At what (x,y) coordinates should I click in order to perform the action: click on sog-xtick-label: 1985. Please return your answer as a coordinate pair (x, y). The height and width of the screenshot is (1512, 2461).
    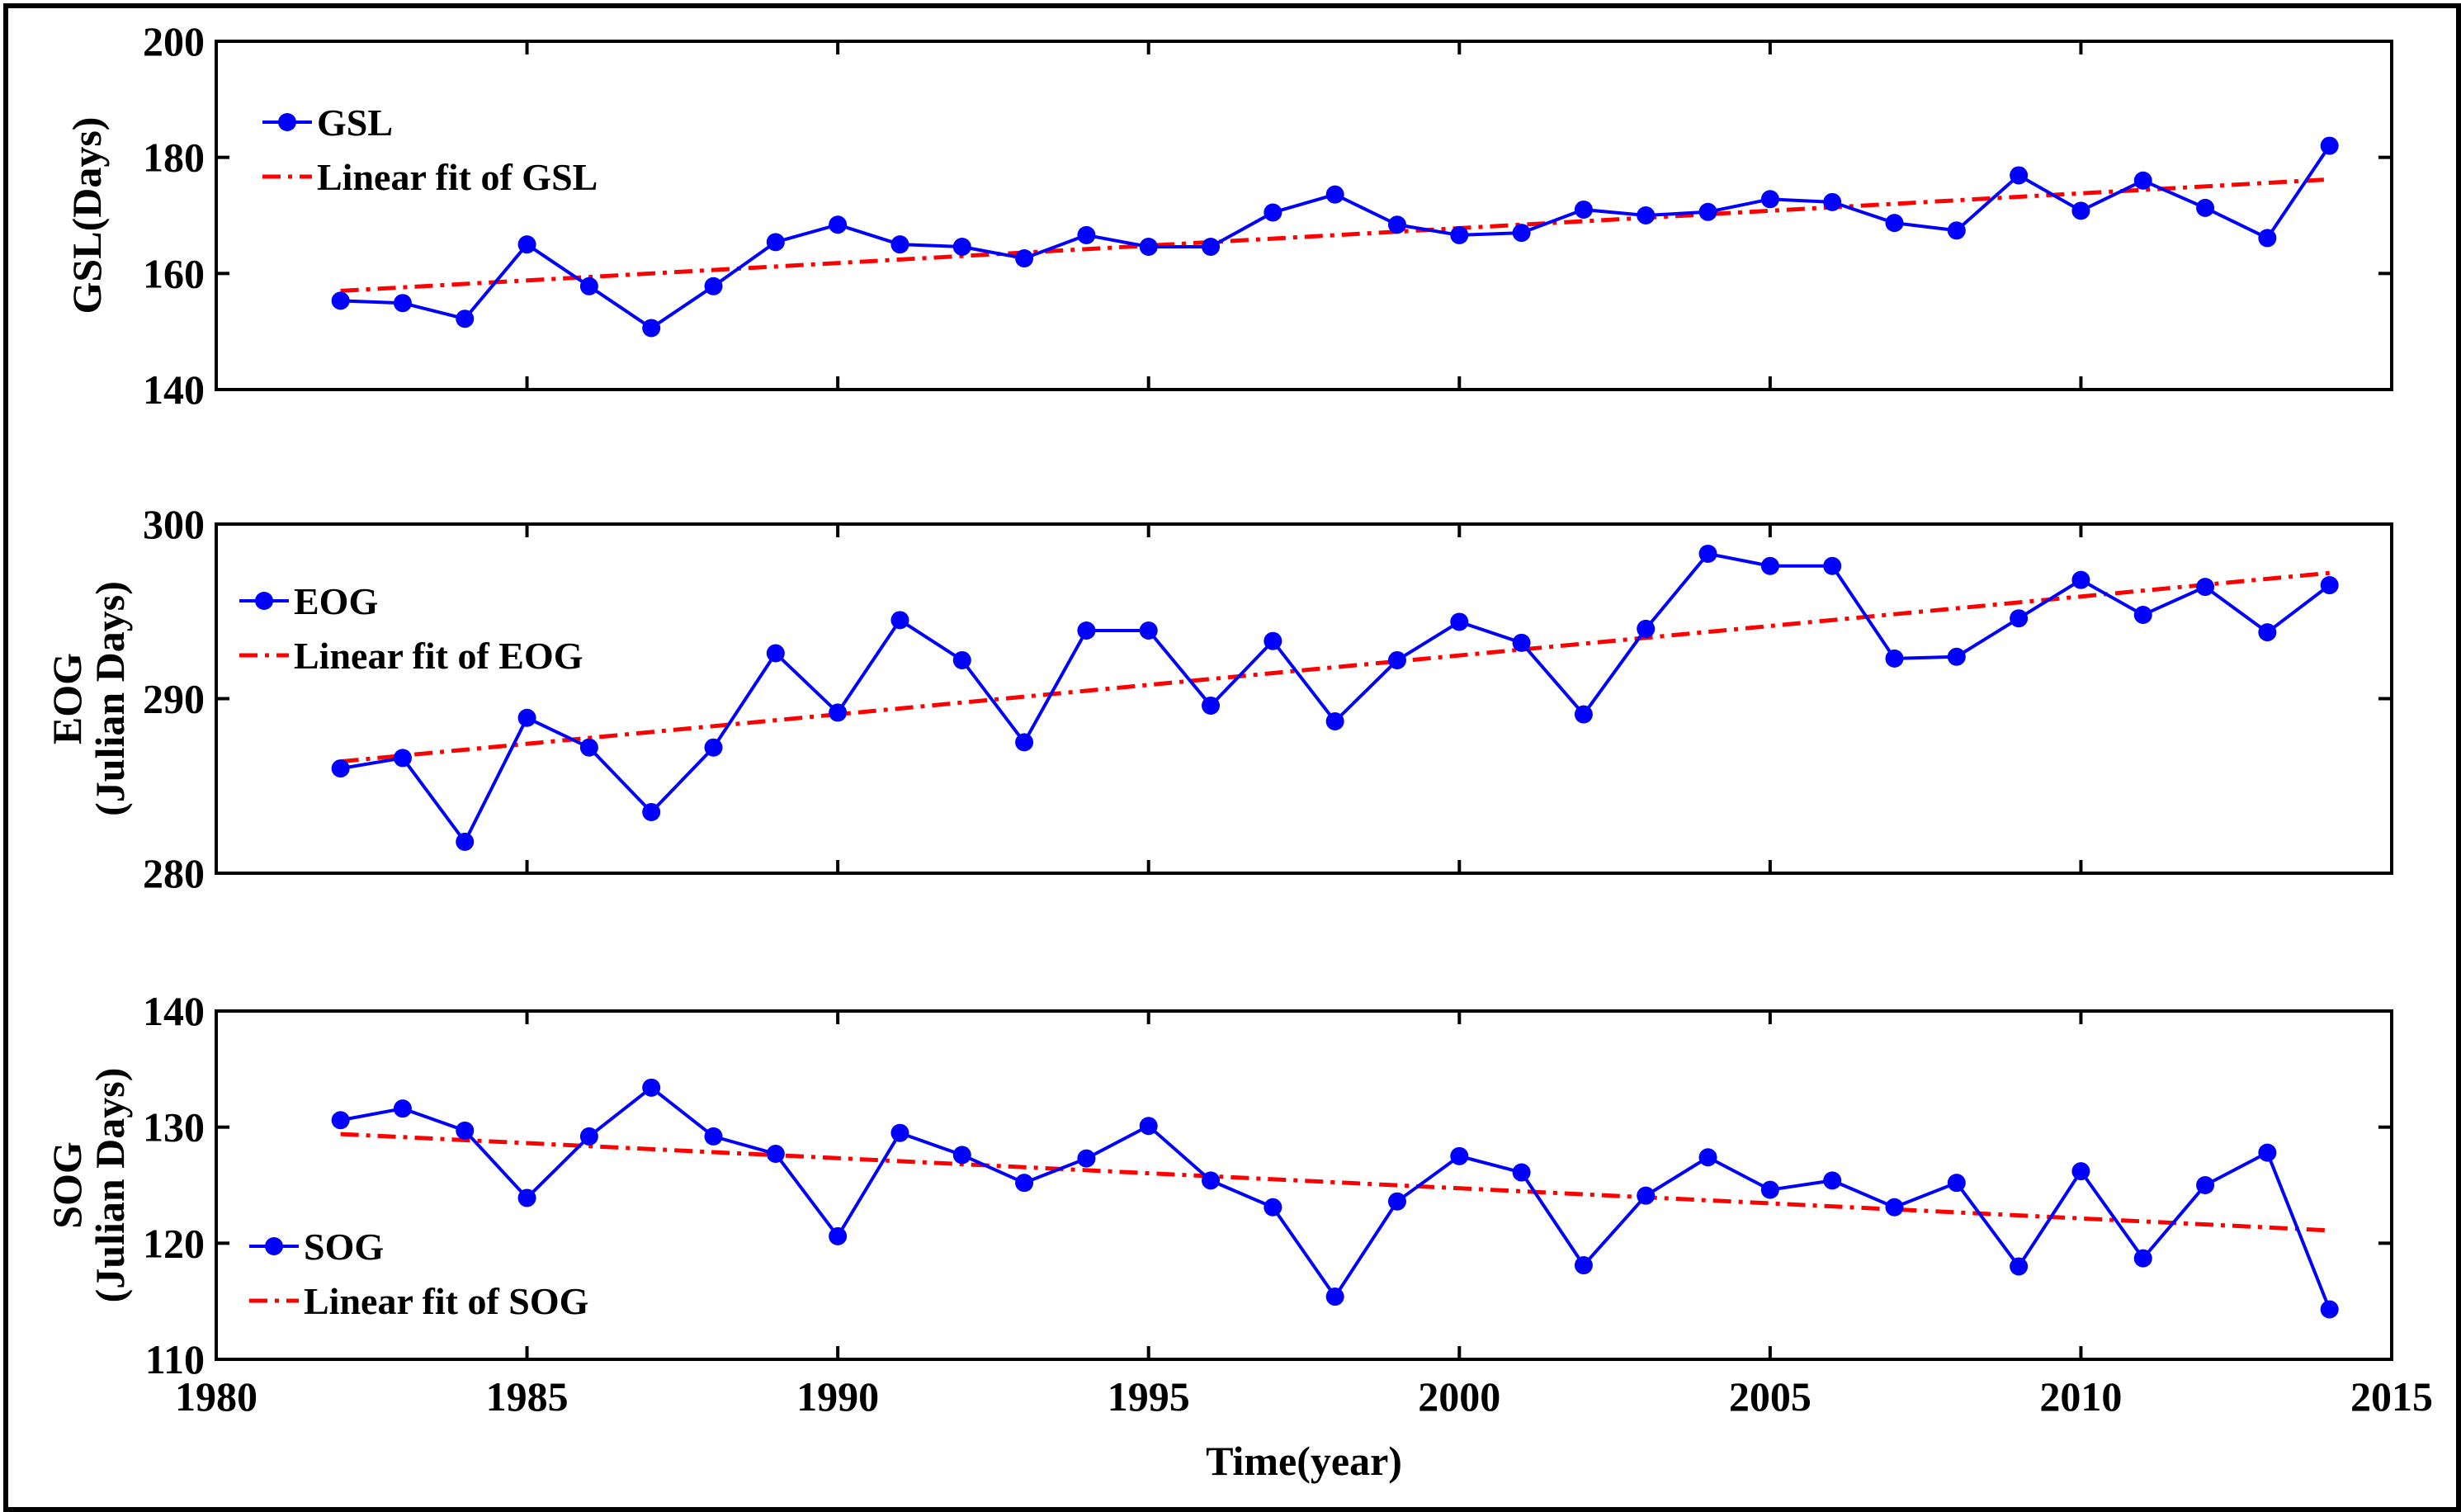
    Looking at the image, I should click on (527, 1396).